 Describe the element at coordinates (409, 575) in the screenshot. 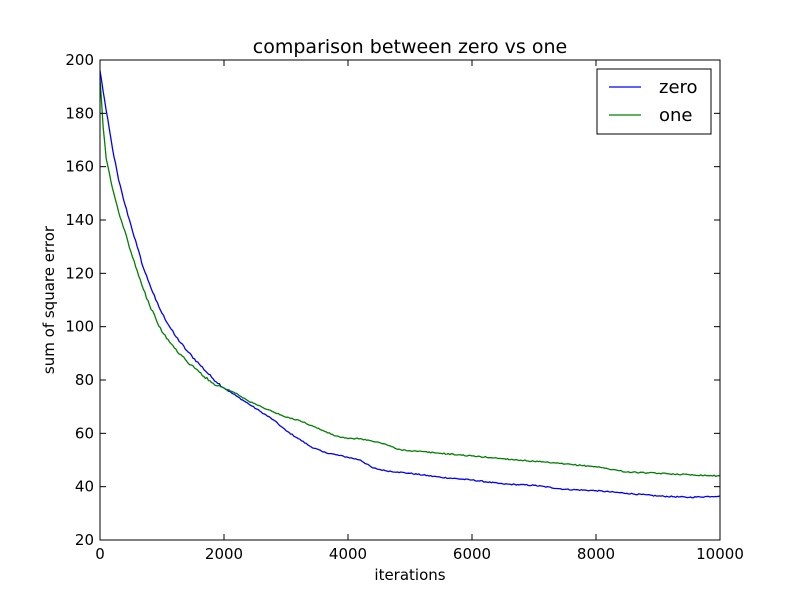

I see `x-axis-label: iterations` at that location.